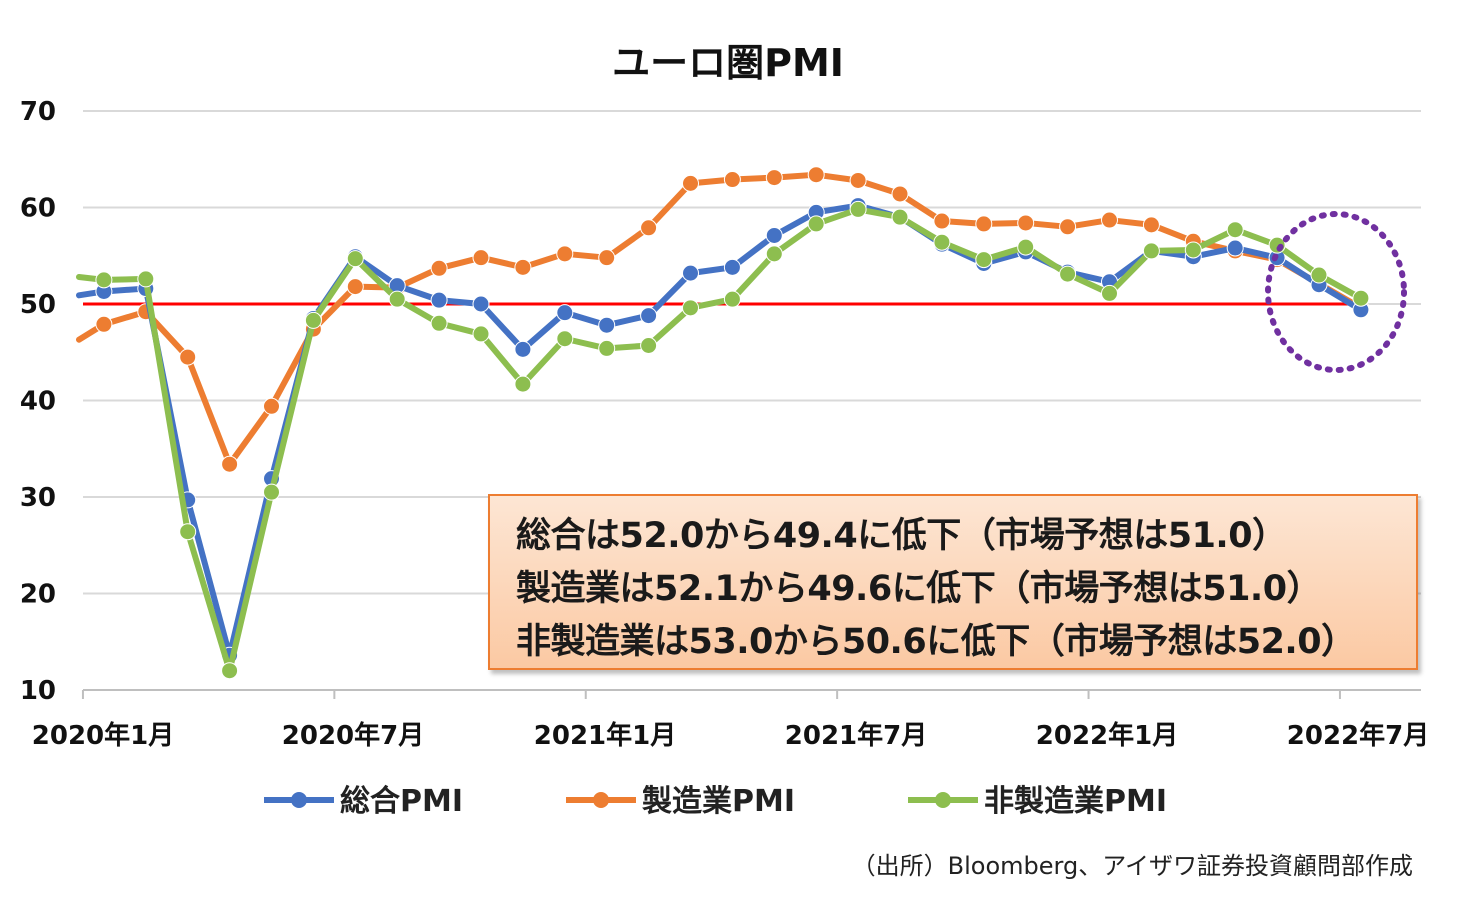  Describe the element at coordinates (38, 402) in the screenshot. I see `y-tick-label: 40` at that location.